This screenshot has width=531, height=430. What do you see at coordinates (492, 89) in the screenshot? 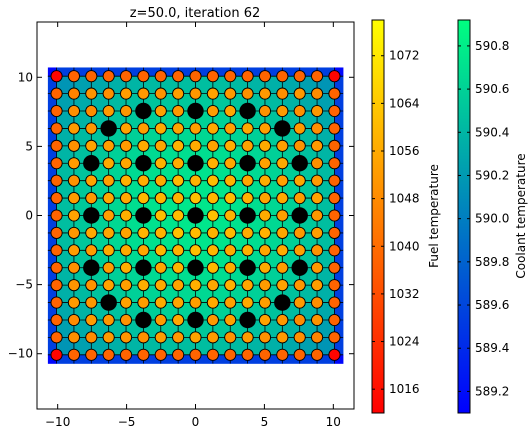
I see `colorbar-tick-label: 590.6` at bounding box center [492, 89].